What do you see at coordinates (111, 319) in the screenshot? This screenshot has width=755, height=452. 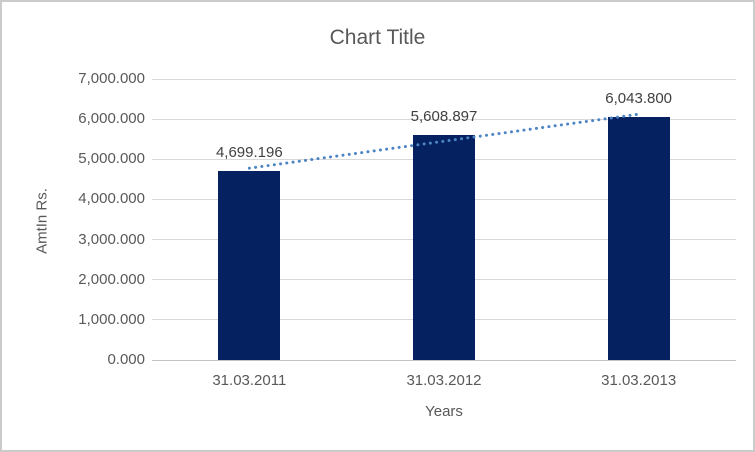 I see `y-tick-label: 1,000.000` at bounding box center [111, 319].